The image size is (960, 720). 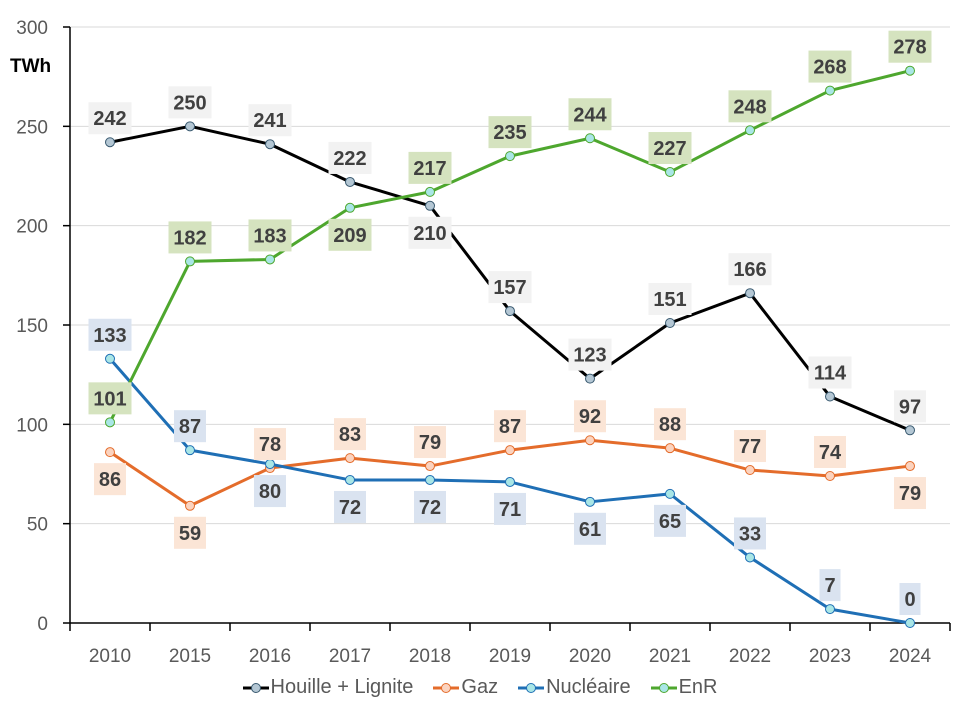 I want to click on data-label: 209, so click(x=349, y=236).